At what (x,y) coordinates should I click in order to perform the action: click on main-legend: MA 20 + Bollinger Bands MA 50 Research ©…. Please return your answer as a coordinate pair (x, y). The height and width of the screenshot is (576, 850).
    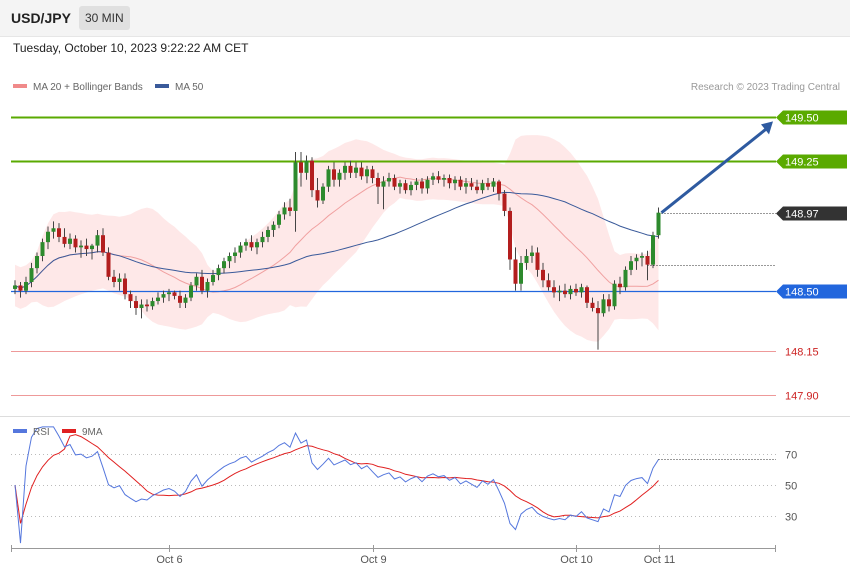
    Looking at the image, I should click on (426, 87).